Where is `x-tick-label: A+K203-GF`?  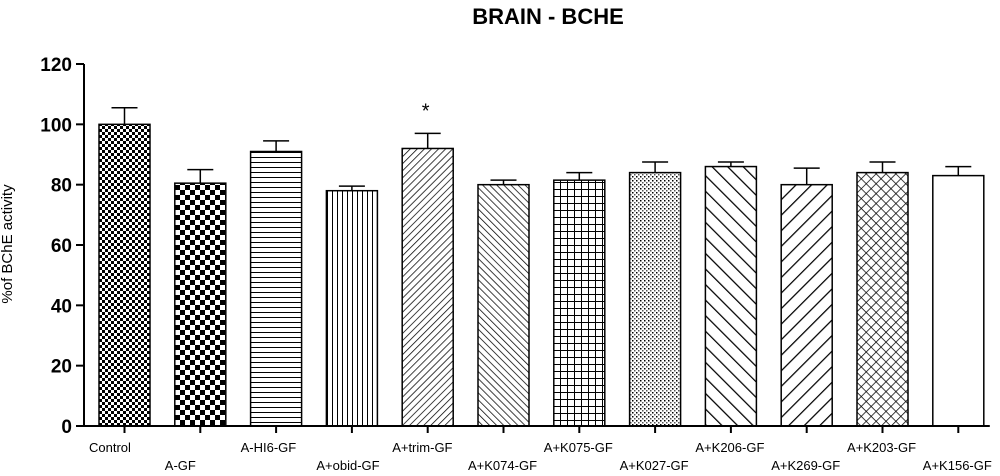 x-tick-label: A+K203-GF is located at coordinates (881, 447).